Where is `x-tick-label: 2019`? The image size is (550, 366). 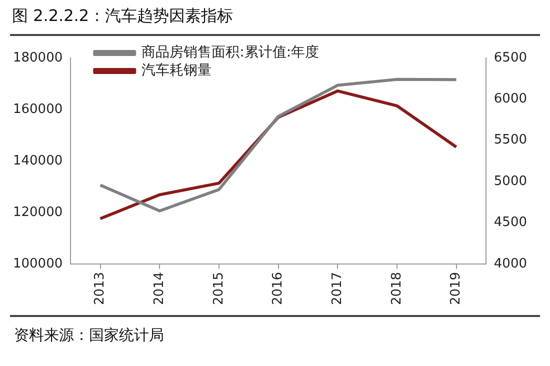
x-tick-label: 2019 is located at coordinates (456, 289).